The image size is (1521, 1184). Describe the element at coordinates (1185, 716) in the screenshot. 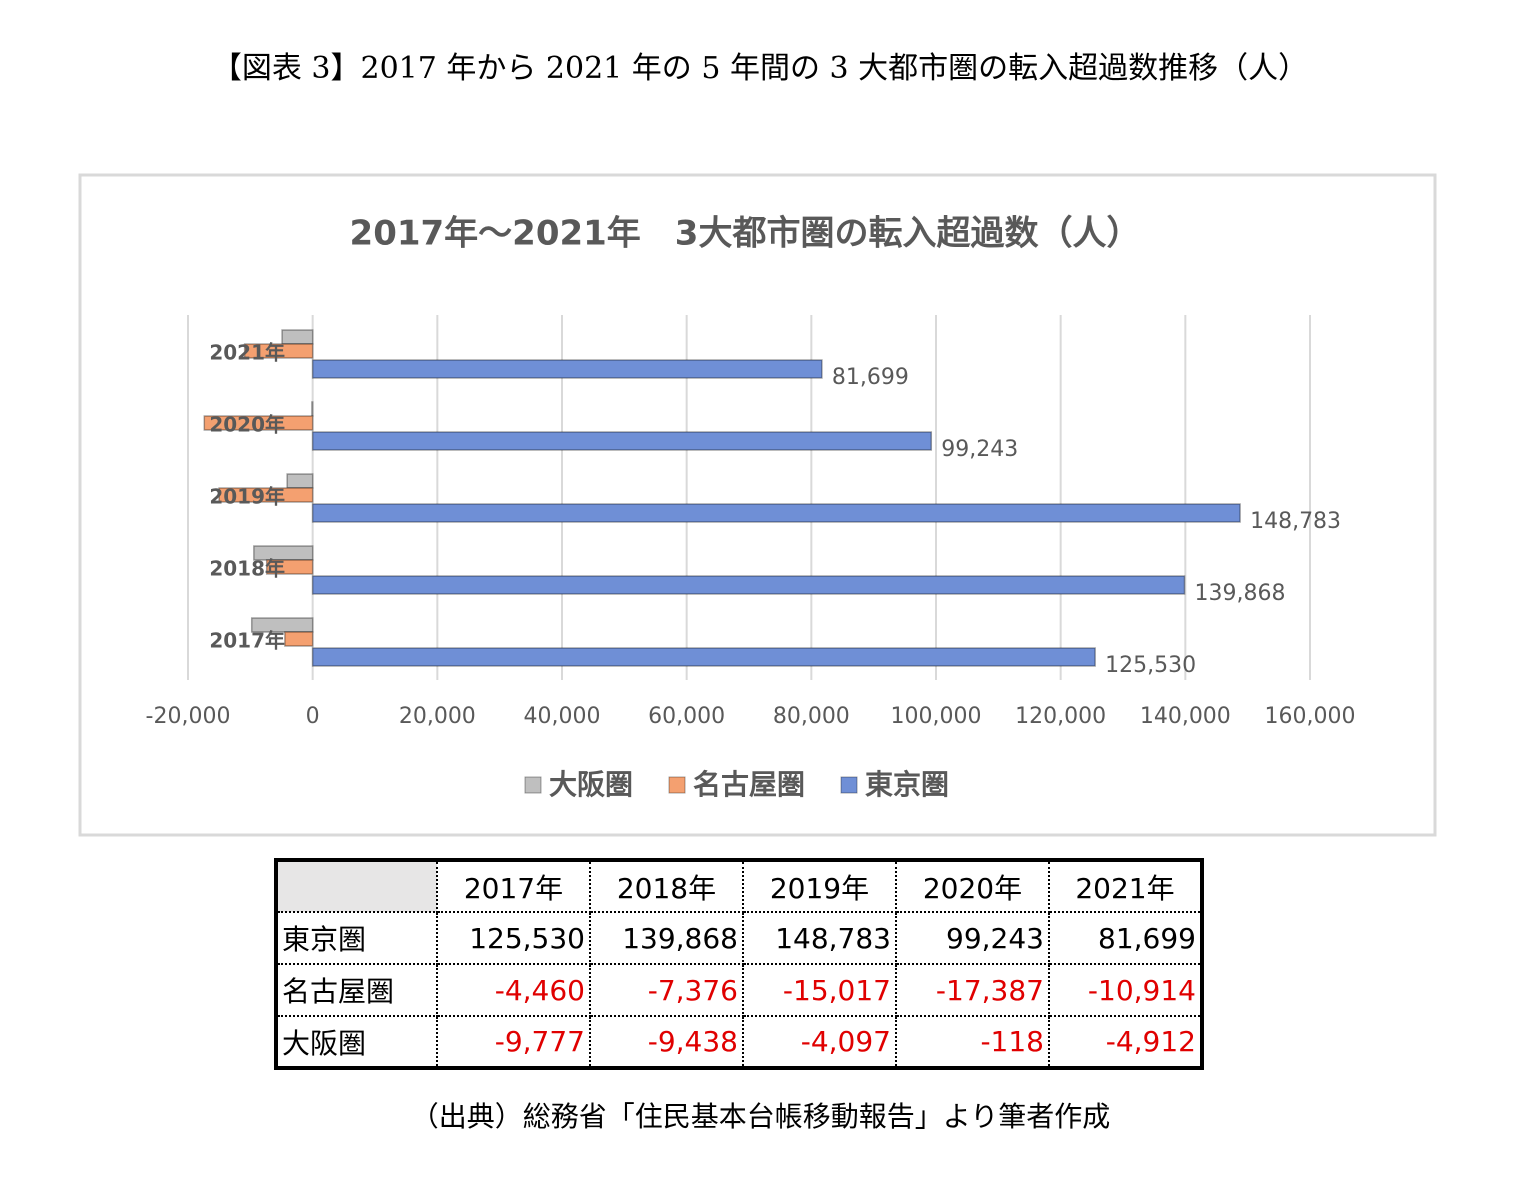

I see `x-tick-label: 140,000` at that location.